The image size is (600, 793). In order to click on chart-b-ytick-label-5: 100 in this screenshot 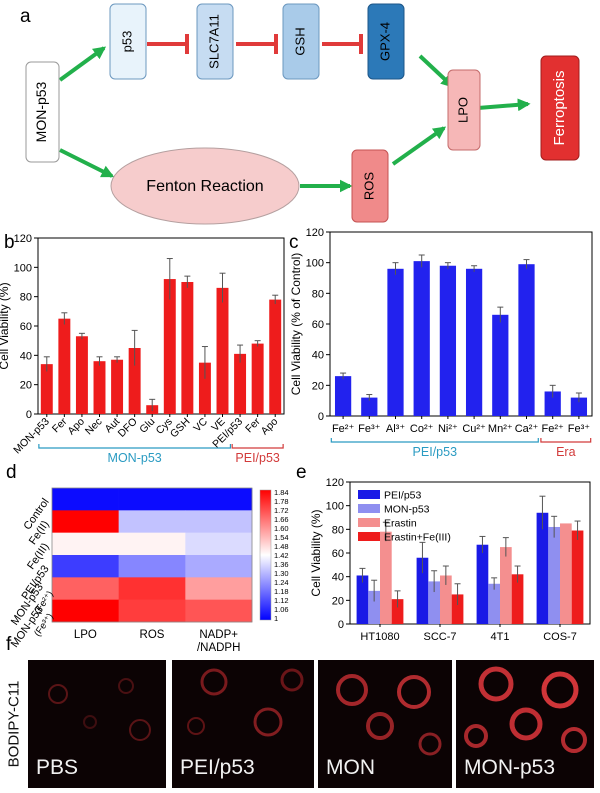, I will do `click(23, 268)`.